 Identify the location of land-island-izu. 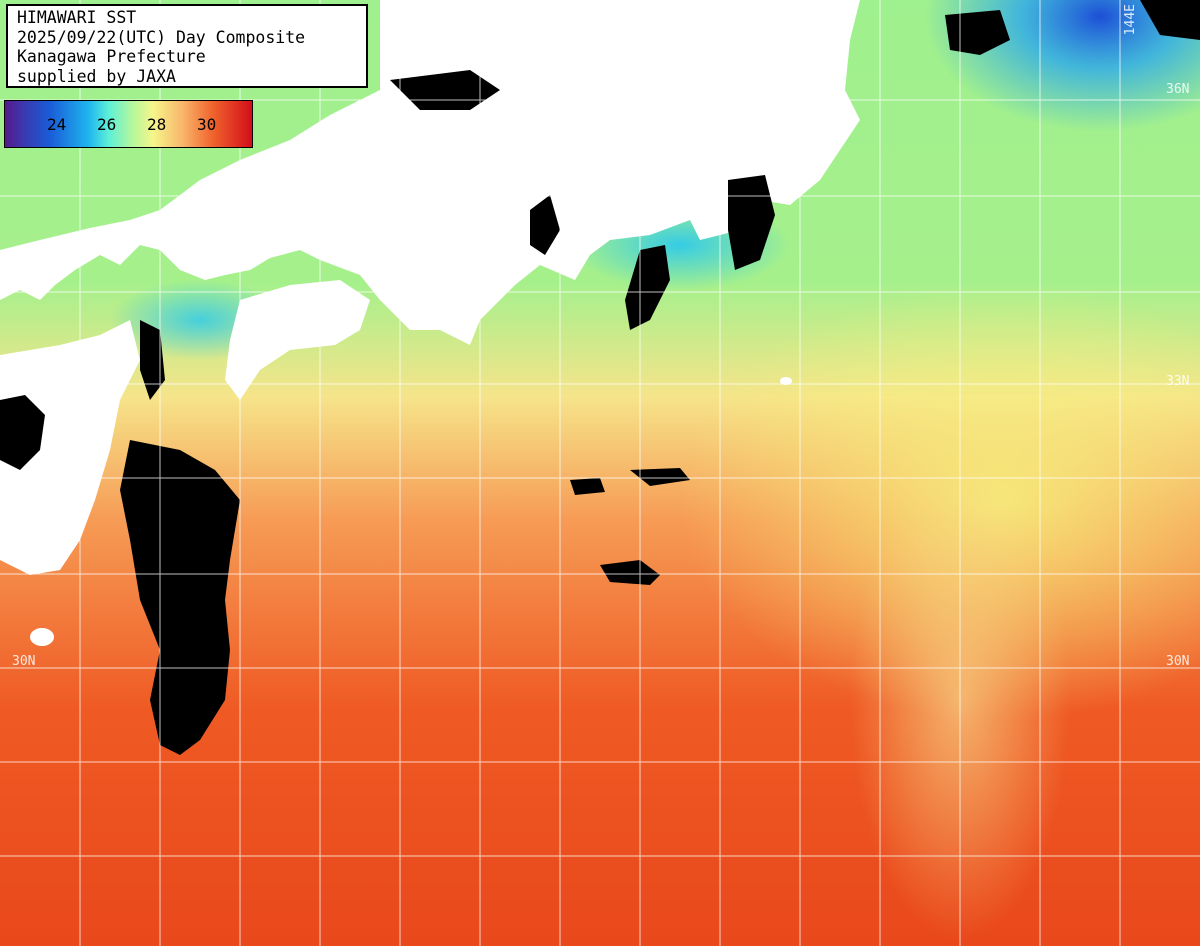
(786, 381).